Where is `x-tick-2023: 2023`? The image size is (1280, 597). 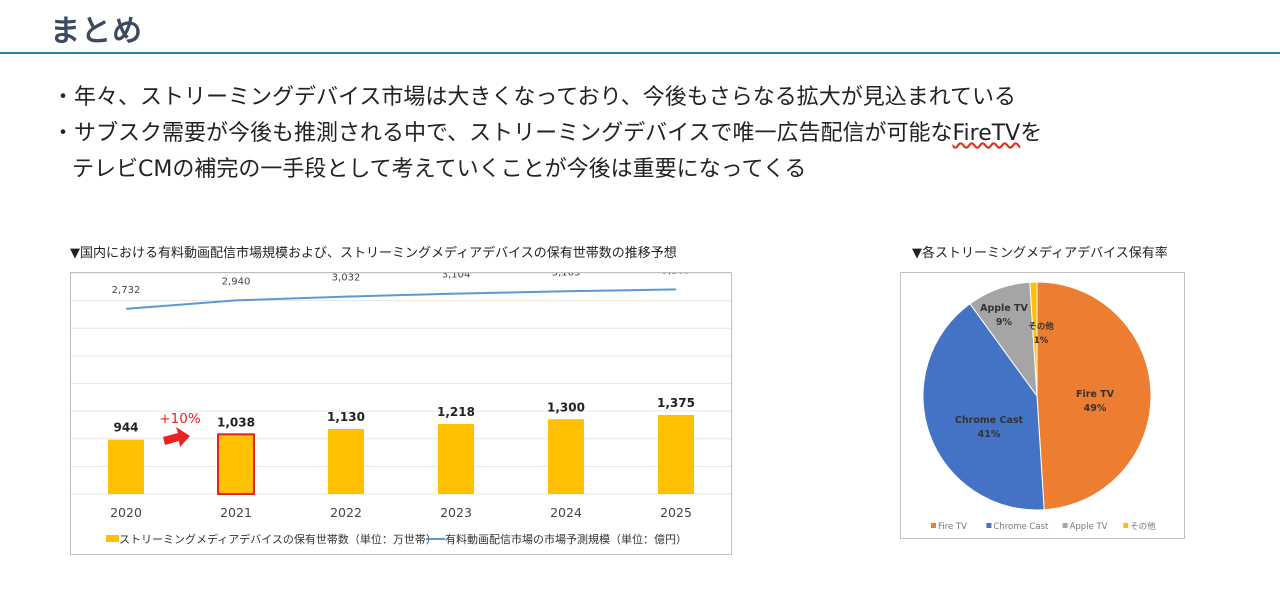
x-tick-2023: 2023 is located at coordinates (456, 512).